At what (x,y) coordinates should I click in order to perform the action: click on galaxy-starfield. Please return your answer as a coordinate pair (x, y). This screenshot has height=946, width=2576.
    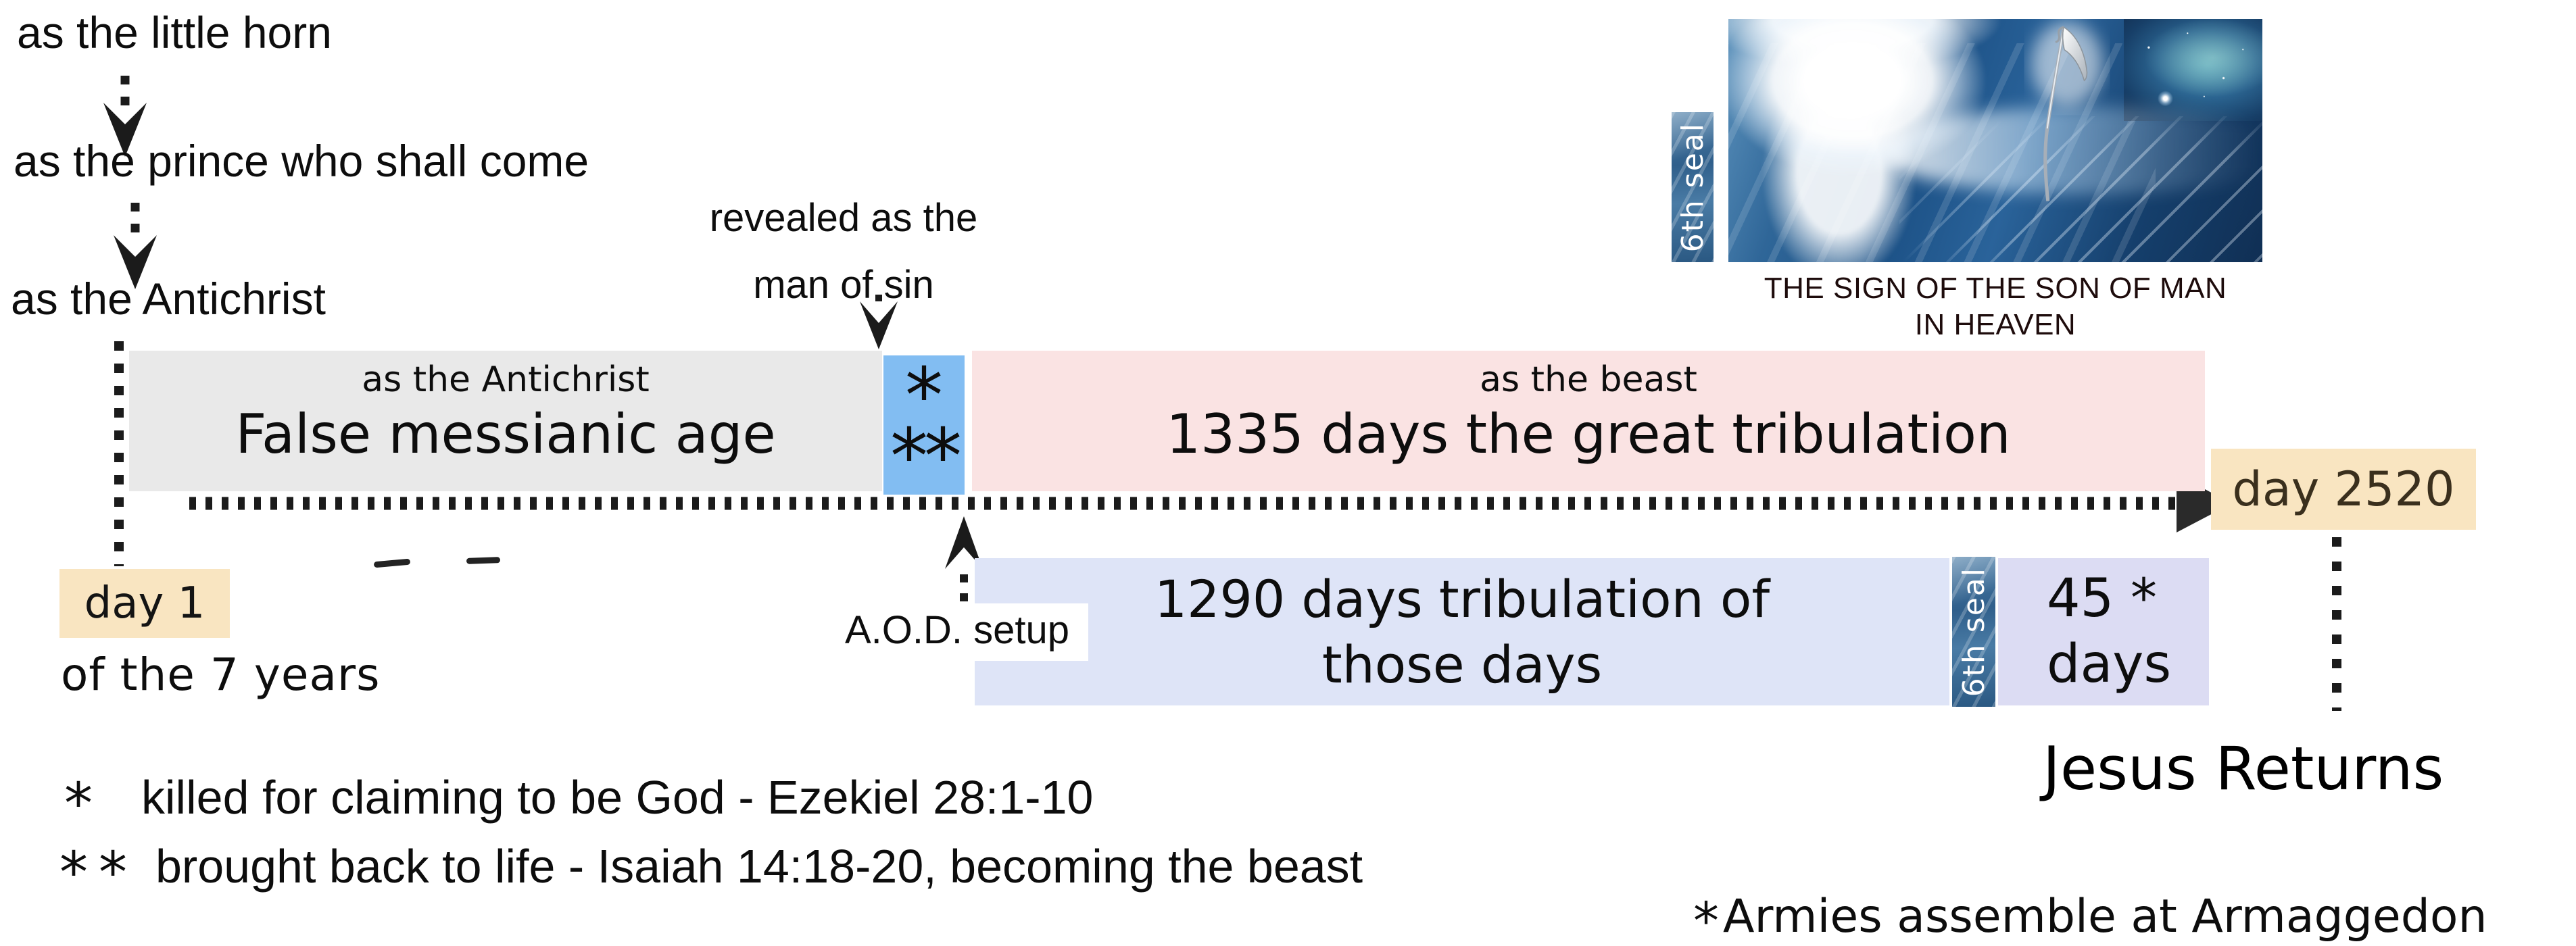
    Looking at the image, I should click on (2192, 70).